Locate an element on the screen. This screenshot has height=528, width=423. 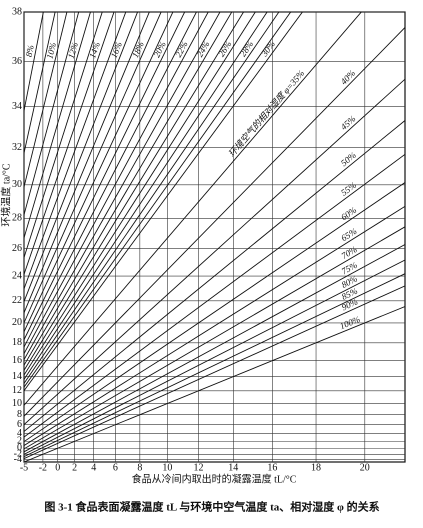
y-tick-label: 26 is located at coordinates (17, 248).